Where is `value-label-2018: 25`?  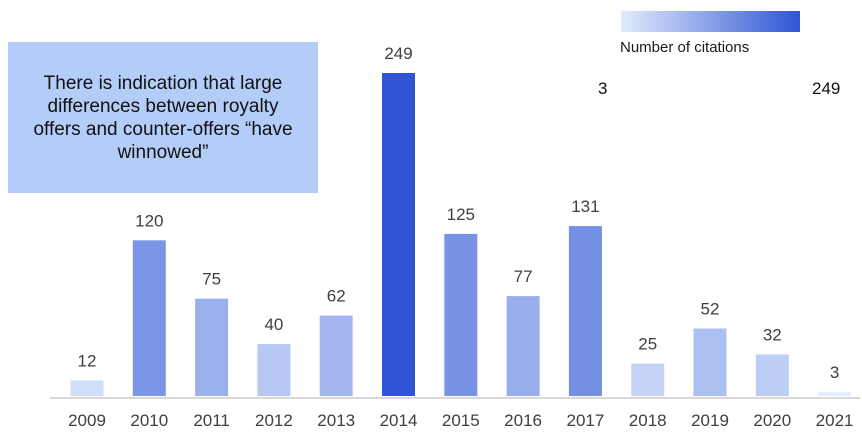
value-label-2018: 25 is located at coordinates (647, 344).